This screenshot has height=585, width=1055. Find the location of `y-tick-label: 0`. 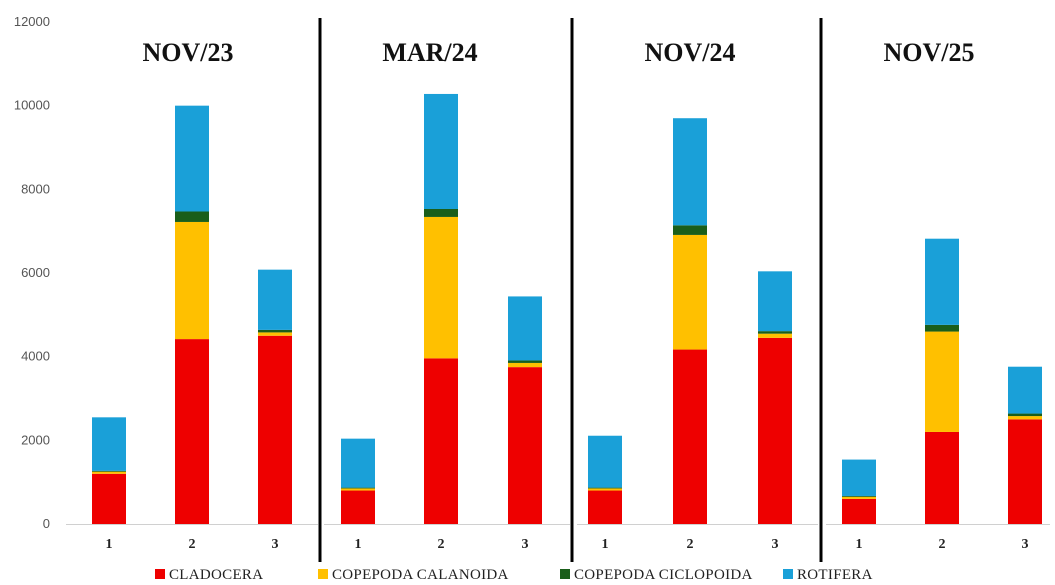

y-tick-label: 0 is located at coordinates (46, 523).